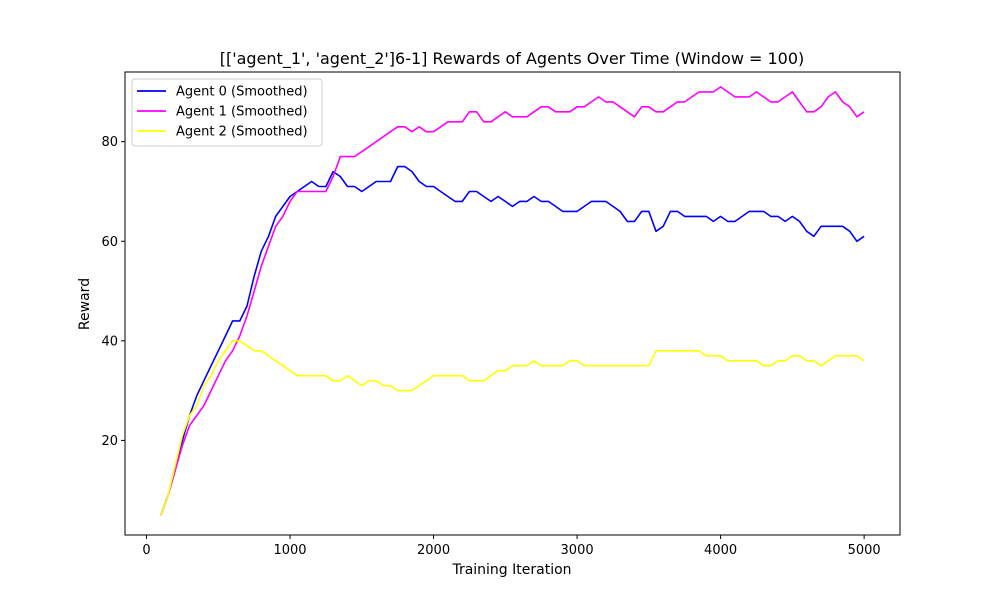 The width and height of the screenshot is (1000, 600). Describe the element at coordinates (511, 546) in the screenshot. I see `x-axis: 0 1000 2000 3000 4000 5000` at that location.